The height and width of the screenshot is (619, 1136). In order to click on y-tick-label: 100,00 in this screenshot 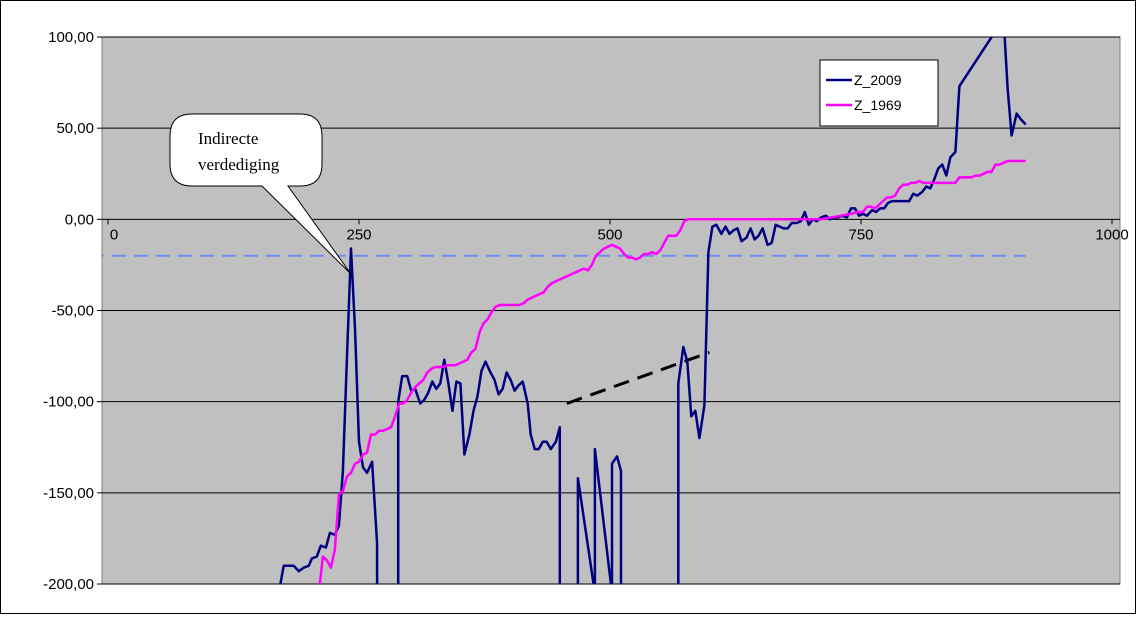, I will do `click(71, 37)`.